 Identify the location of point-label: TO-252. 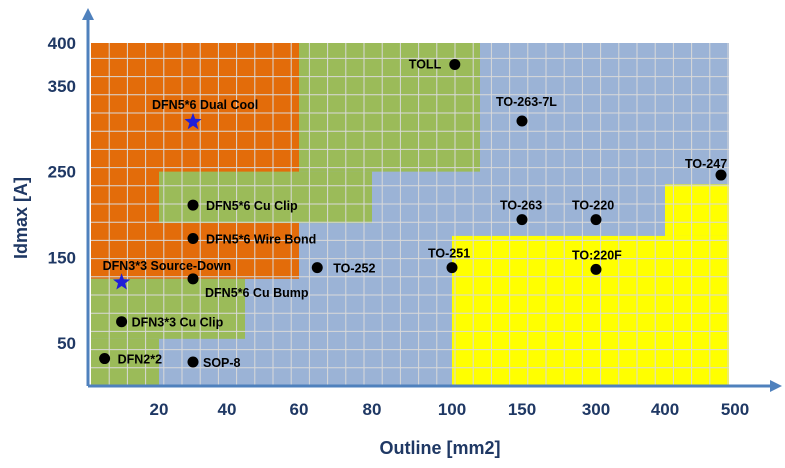
(354, 269).